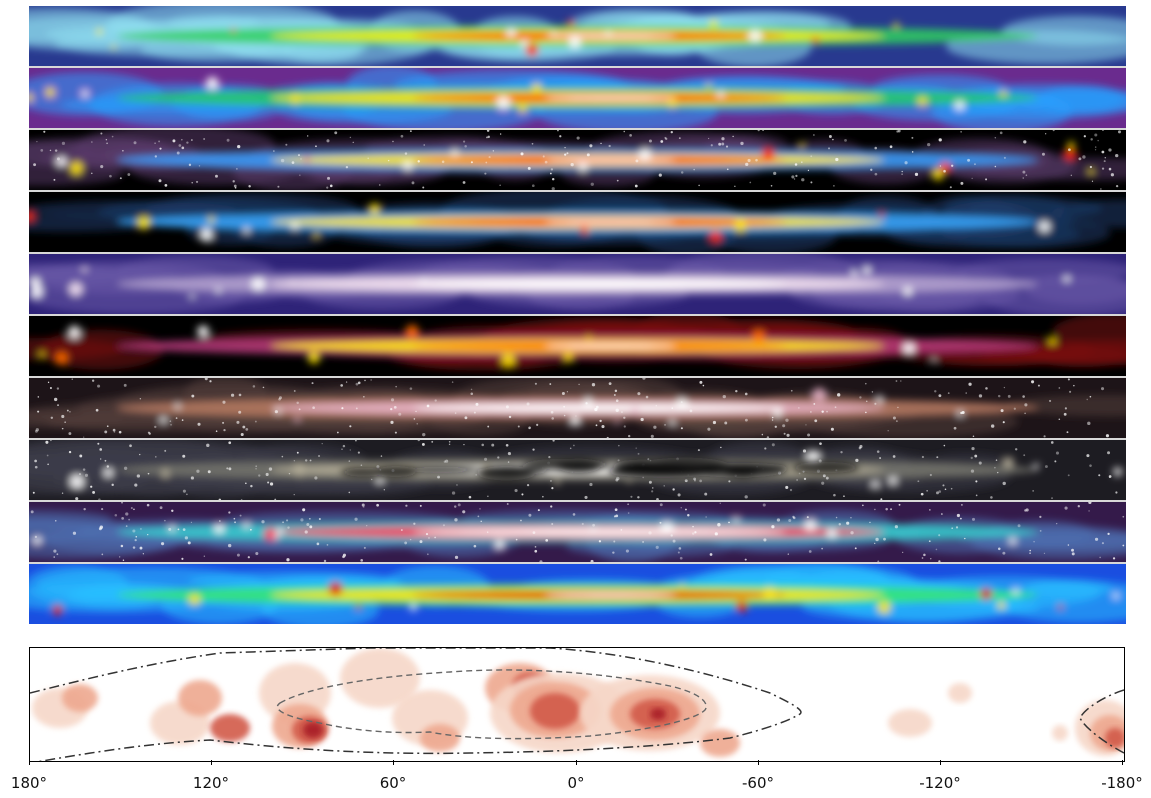 The width and height of the screenshot is (1151, 798). I want to click on tick-label-0: 0°, so click(576, 783).